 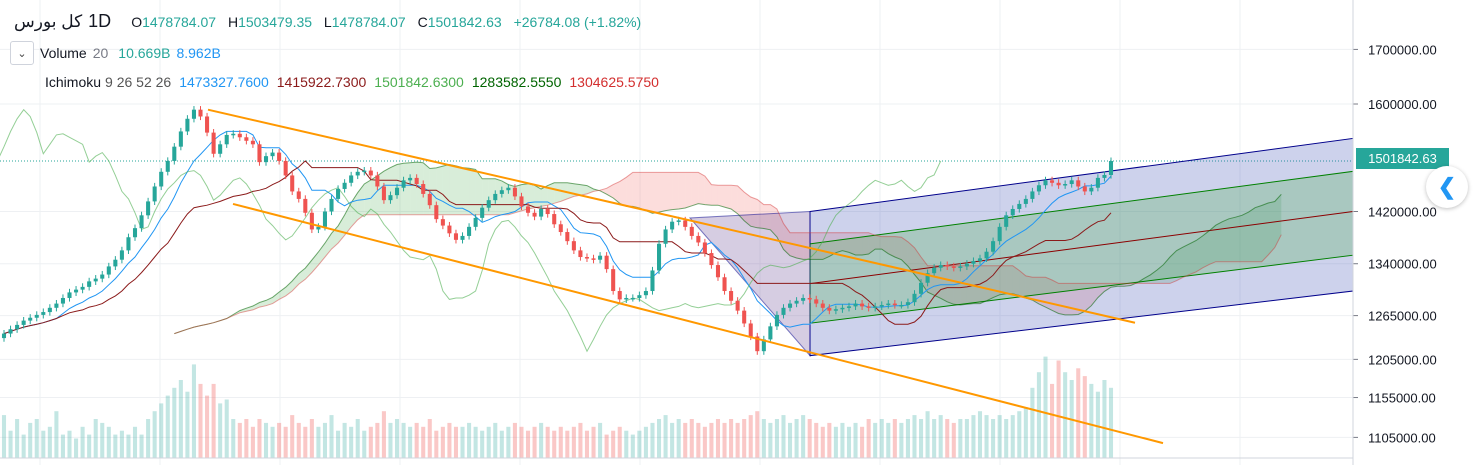 I want to click on y-tick-label: 1340000.00, so click(x=1402, y=264).